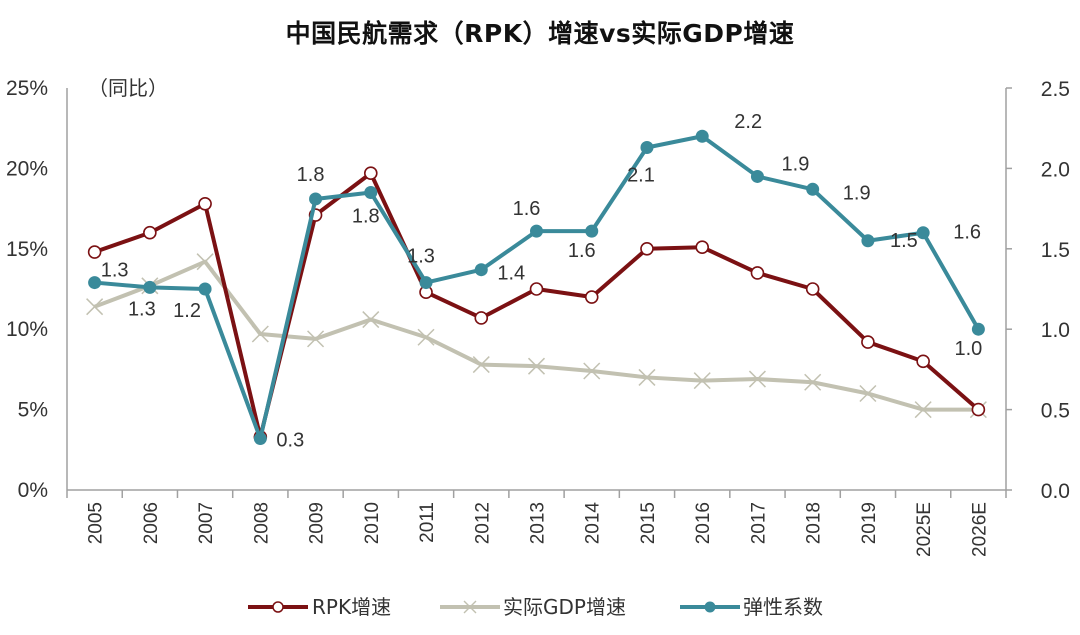 This screenshot has height=635, width=1080. What do you see at coordinates (533, 607) in the screenshot?
I see `legend-item-gdp: 实际GDP增速` at bounding box center [533, 607].